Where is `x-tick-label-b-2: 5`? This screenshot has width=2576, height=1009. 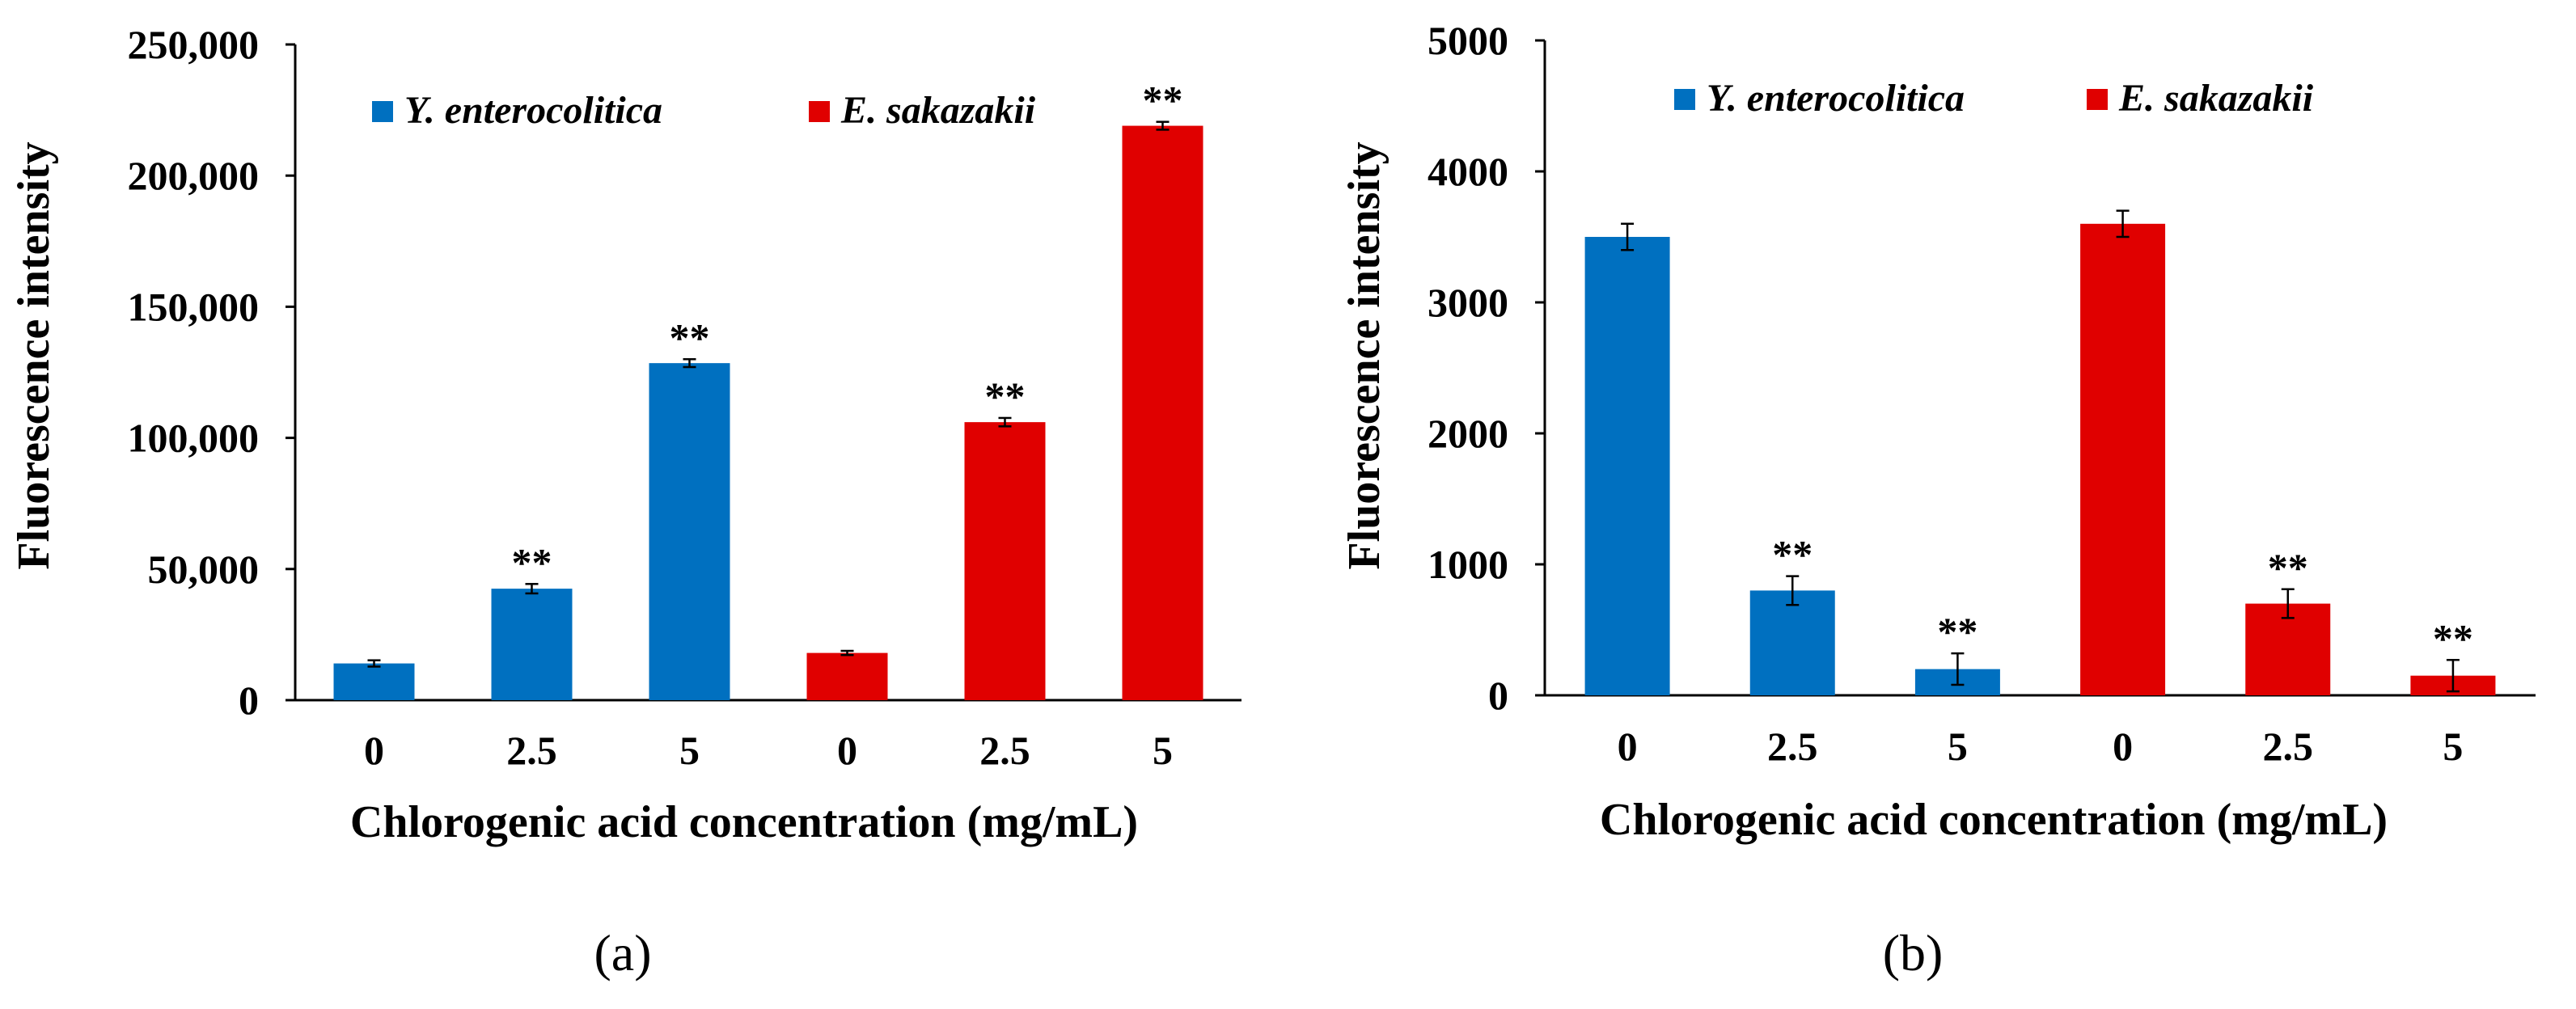
x-tick-label-b-2: 5 is located at coordinates (1958, 746).